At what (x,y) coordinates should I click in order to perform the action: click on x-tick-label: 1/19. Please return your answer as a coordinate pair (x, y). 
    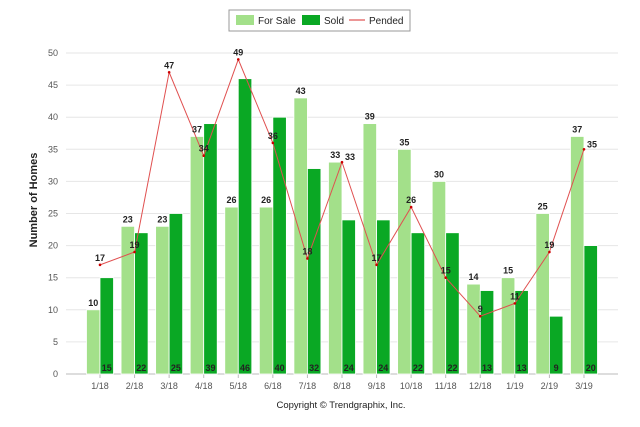
    Looking at the image, I should click on (515, 386).